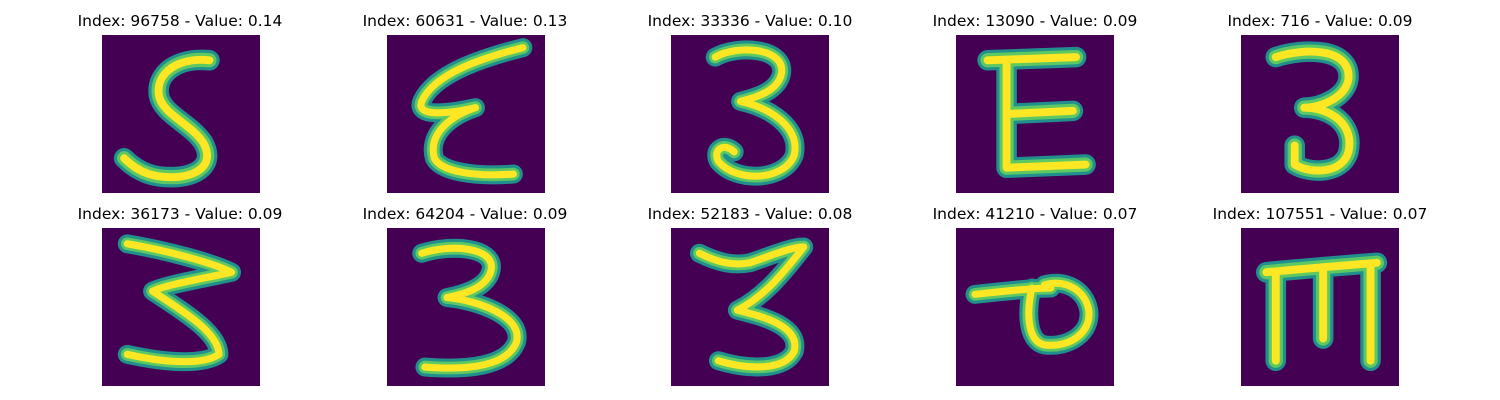 This screenshot has height=400, width=1500. What do you see at coordinates (750, 214) in the screenshot?
I see `tile-title: Index: 52183 - Value: 0.08` at bounding box center [750, 214].